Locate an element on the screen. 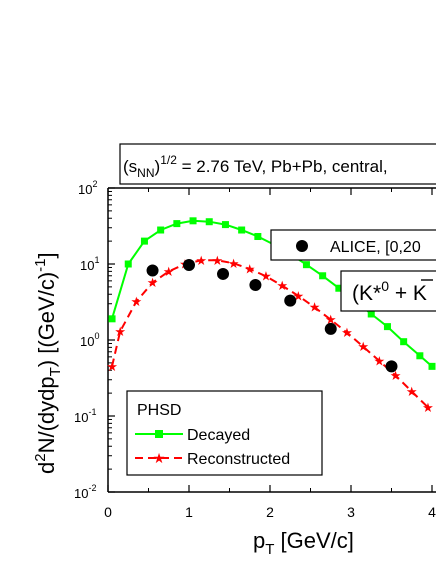 This screenshot has width=436, height=564. x-tick-label: 4 is located at coordinates (432, 512).